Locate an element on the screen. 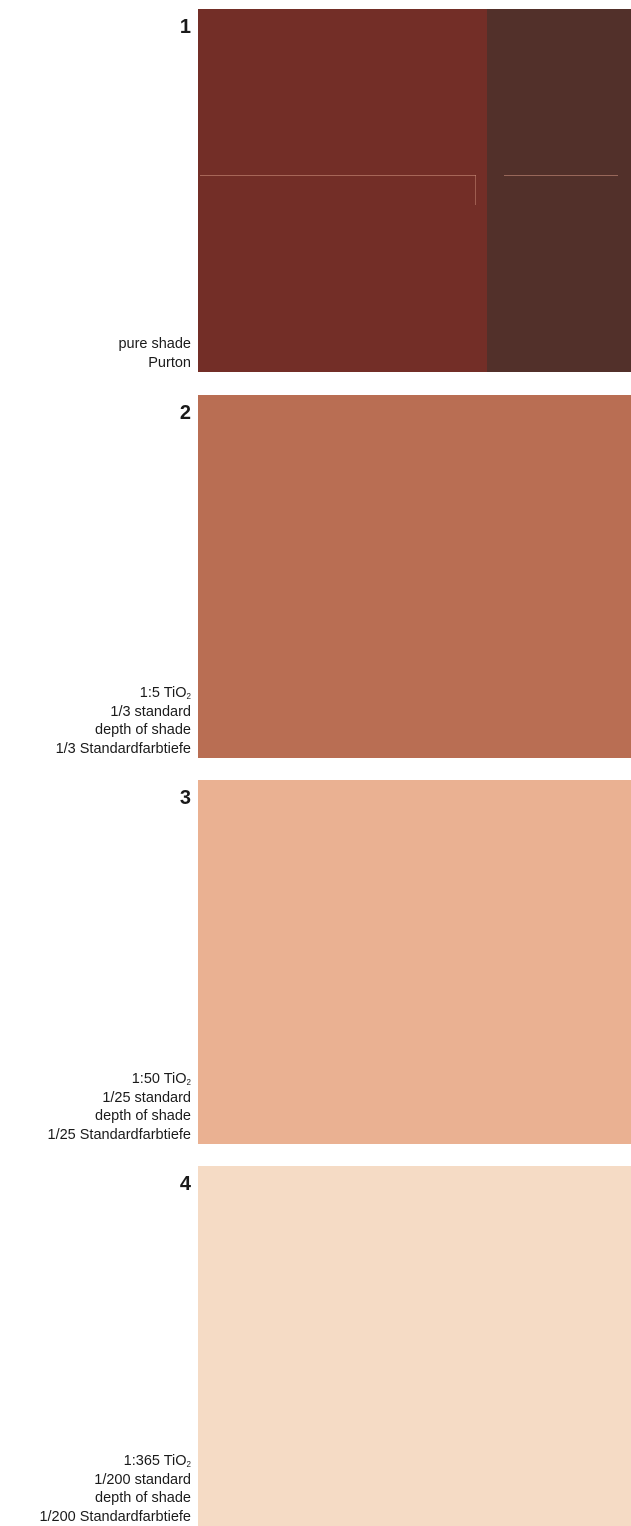  swatch-number: 2 is located at coordinates (185, 413).